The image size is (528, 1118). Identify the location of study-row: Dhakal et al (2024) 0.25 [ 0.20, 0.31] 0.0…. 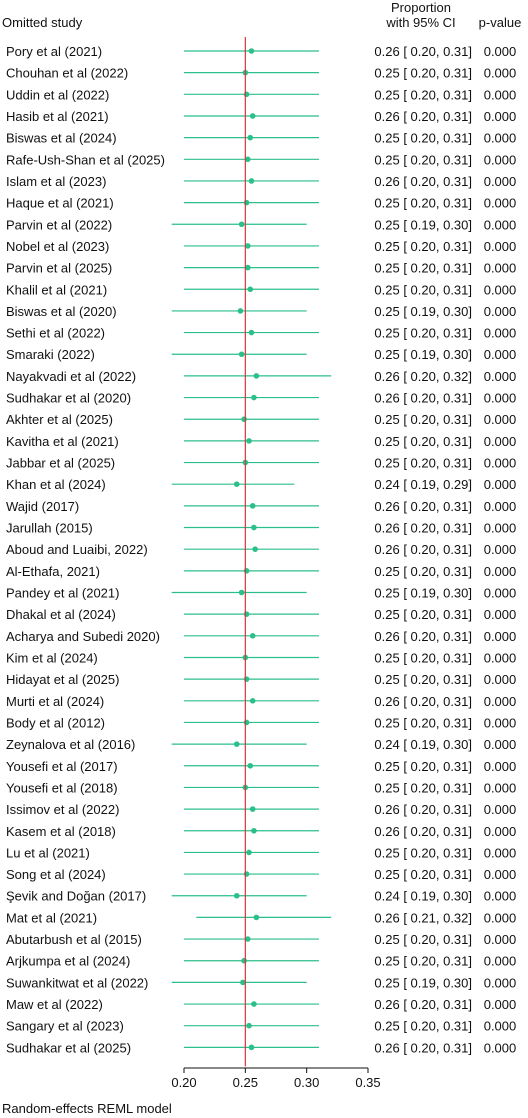
(261, 614).